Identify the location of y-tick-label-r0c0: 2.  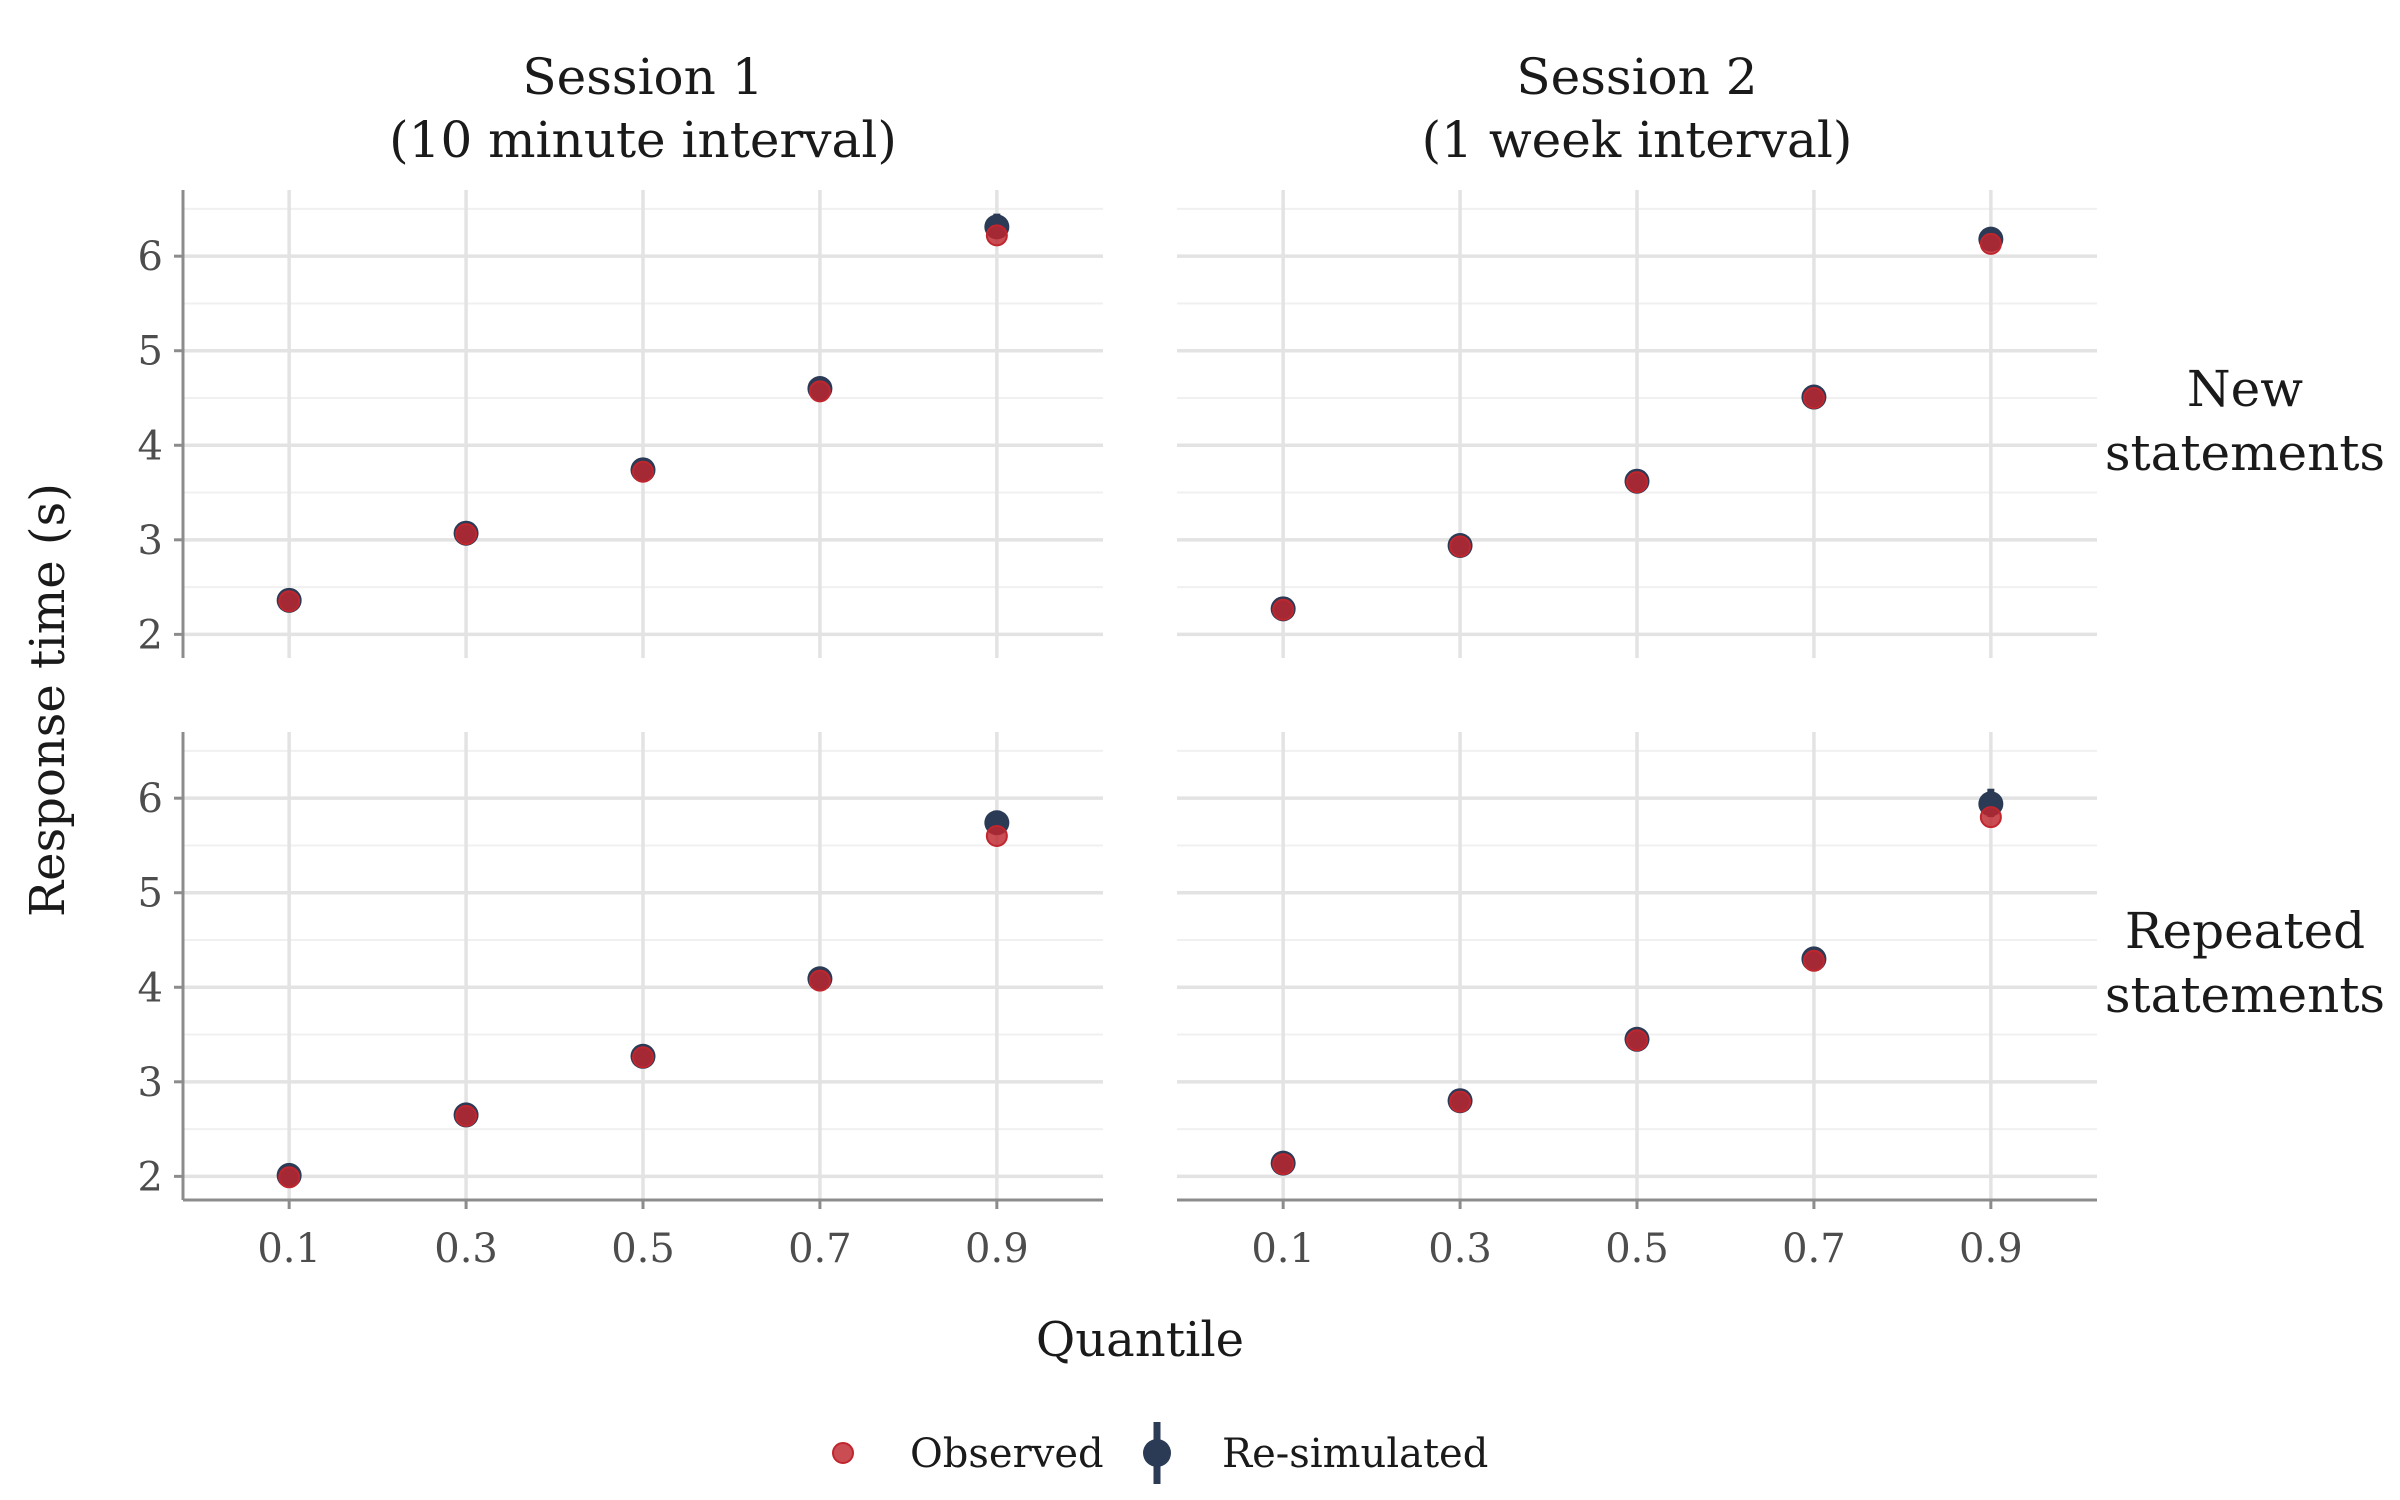
(150, 635).